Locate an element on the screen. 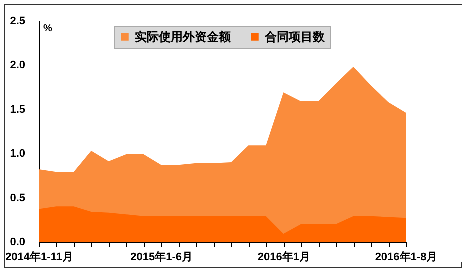 The width and height of the screenshot is (470, 275). legend-label: 合同项目数 is located at coordinates (295, 37).